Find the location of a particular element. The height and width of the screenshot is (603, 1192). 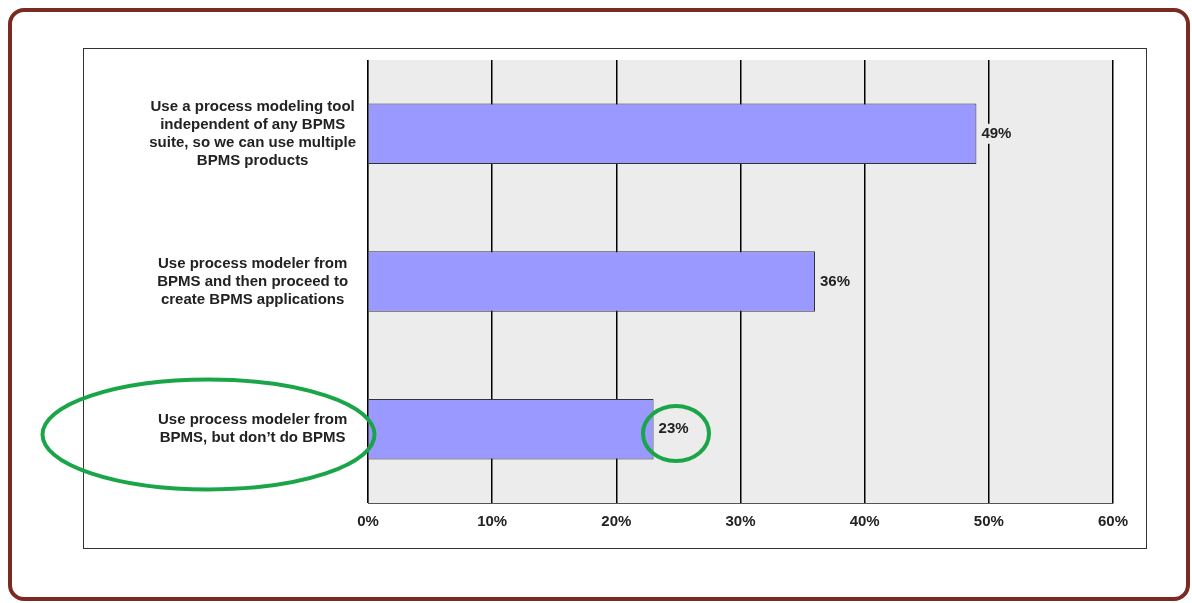

data-label: 49% is located at coordinates (996, 132).